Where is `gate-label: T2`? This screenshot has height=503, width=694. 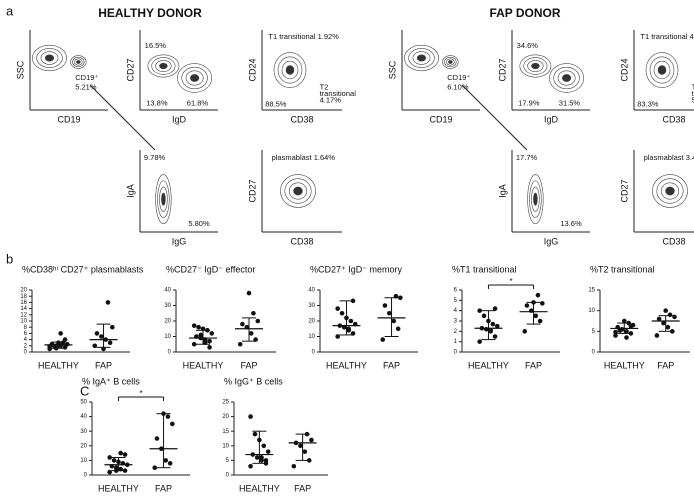 gate-label: T2 is located at coordinates (693, 87).